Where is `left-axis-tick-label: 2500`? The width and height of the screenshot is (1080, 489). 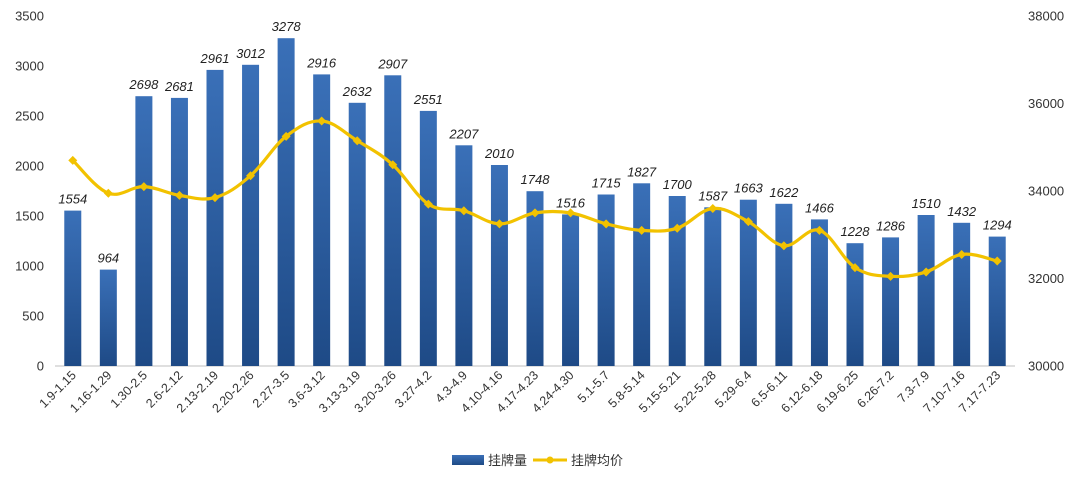
left-axis-tick-label: 2500 is located at coordinates (29, 116).